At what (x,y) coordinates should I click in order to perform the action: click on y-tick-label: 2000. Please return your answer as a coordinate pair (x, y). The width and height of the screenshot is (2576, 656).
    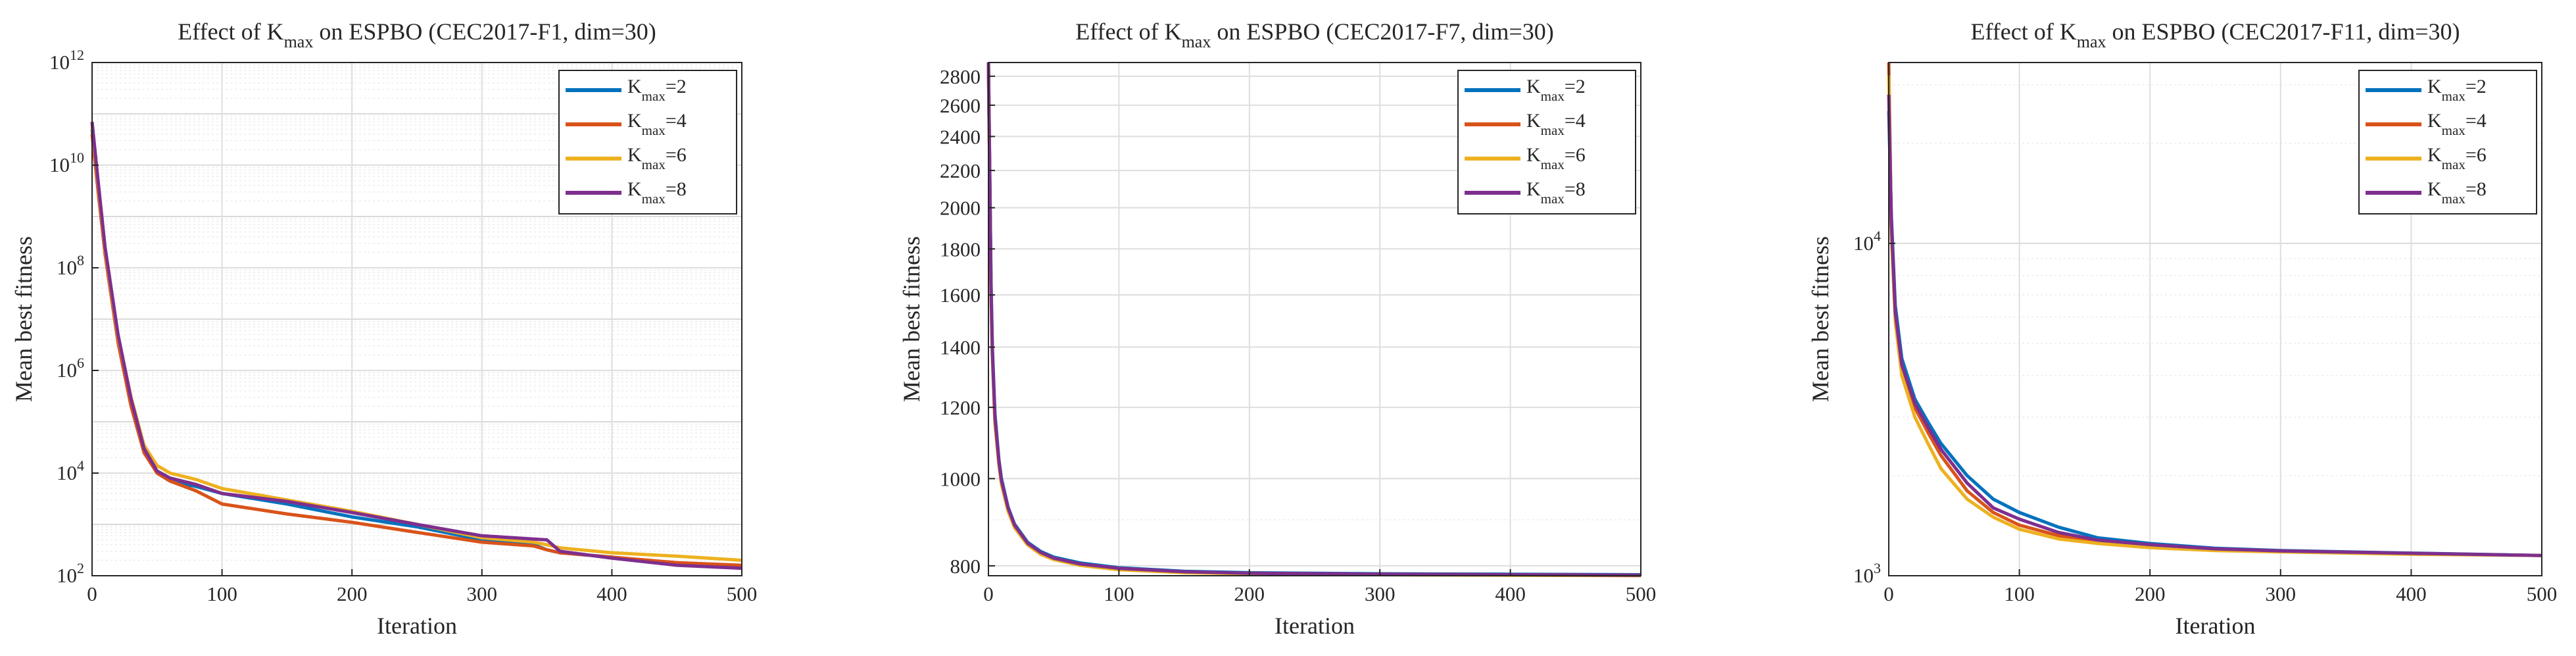
    Looking at the image, I should click on (960, 208).